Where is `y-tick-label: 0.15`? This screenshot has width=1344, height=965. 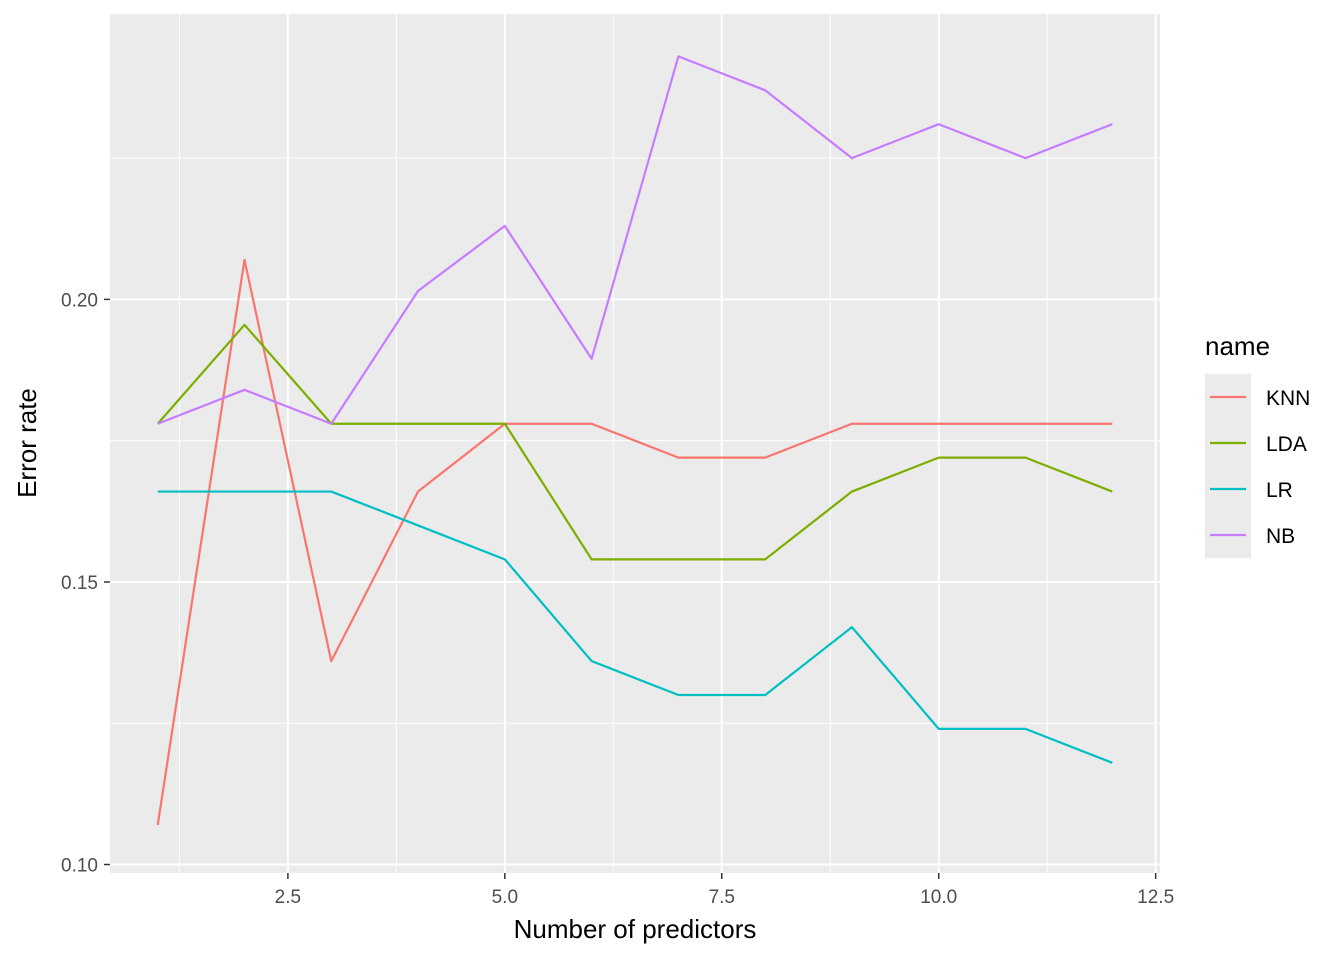
y-tick-label: 0.15 is located at coordinates (79, 583).